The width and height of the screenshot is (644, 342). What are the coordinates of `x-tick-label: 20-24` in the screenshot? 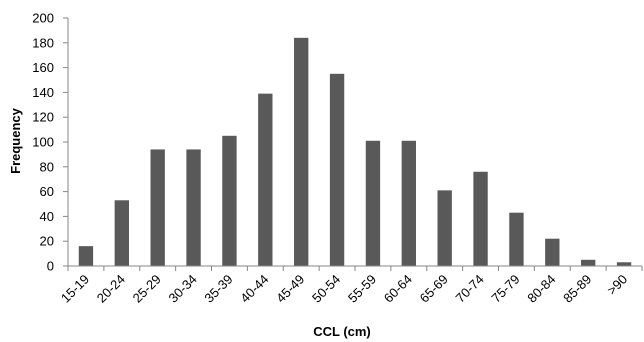 It's located at (111, 289).